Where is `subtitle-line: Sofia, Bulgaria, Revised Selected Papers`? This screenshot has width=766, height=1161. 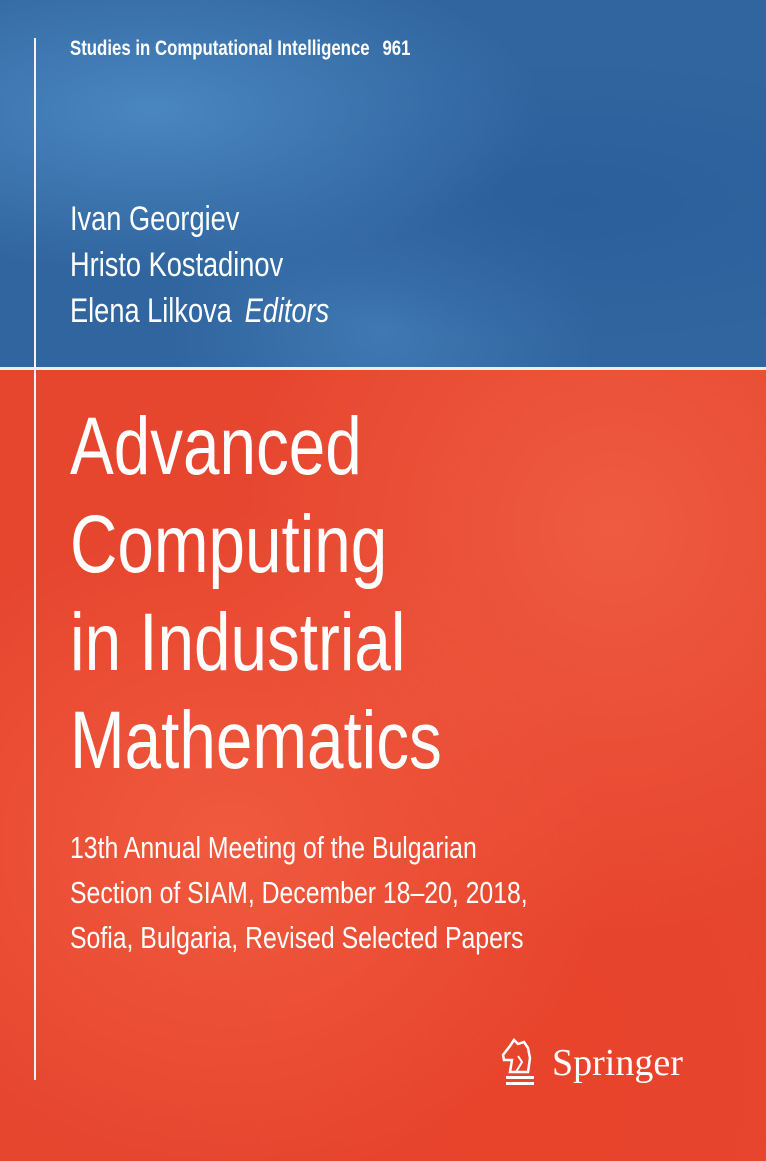
subtitle-line: Sofia, Bulgaria, Revised Selected Papers is located at coordinates (297, 937).